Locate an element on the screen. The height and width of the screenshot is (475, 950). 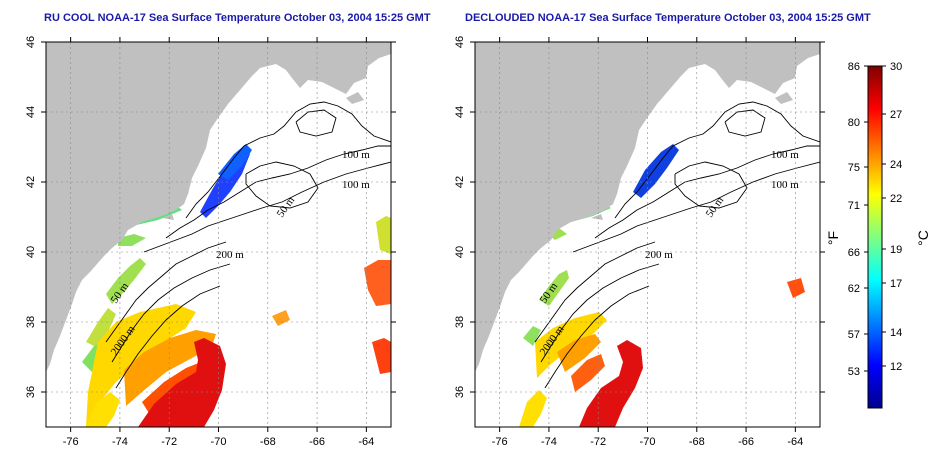
colorbar-label-c: 12 is located at coordinates (896, 367).